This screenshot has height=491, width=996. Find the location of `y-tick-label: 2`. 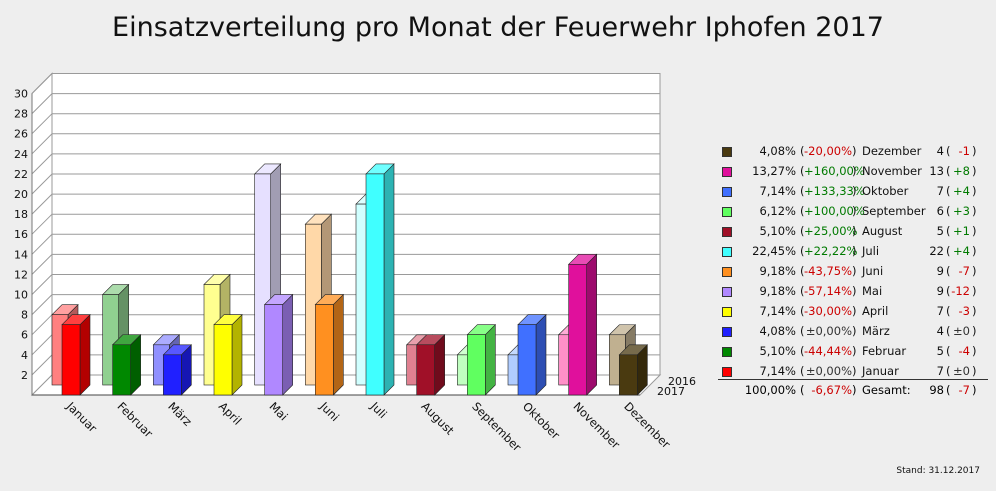

y-tick-label: 2 is located at coordinates (24, 375).